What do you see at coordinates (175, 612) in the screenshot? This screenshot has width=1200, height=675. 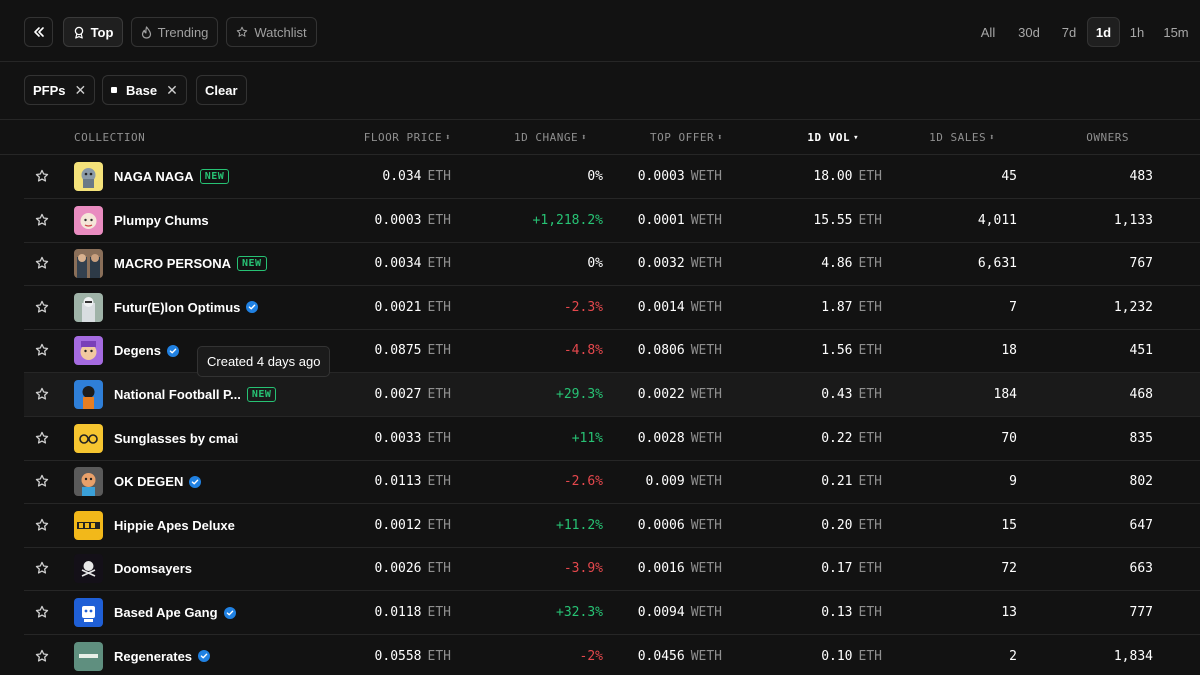 I see `collection-name: Based Ape Gang` at bounding box center [175, 612].